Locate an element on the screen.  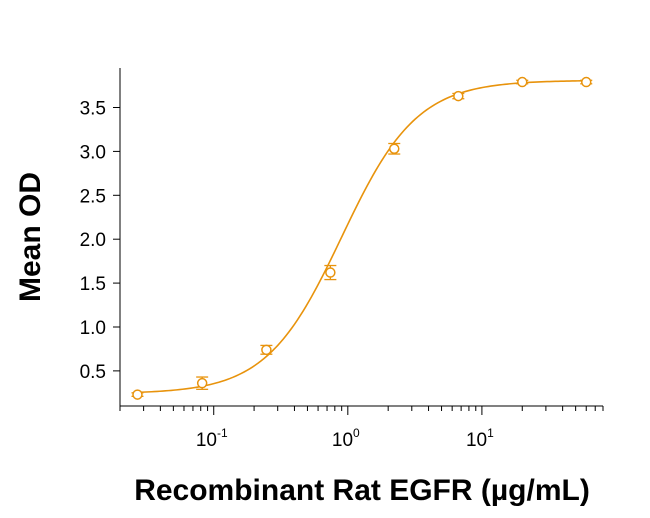
y-axis-ticks: 0.5 1.0 1.5 2.0 2.5 3.0 3.5 is located at coordinates (100, 241).